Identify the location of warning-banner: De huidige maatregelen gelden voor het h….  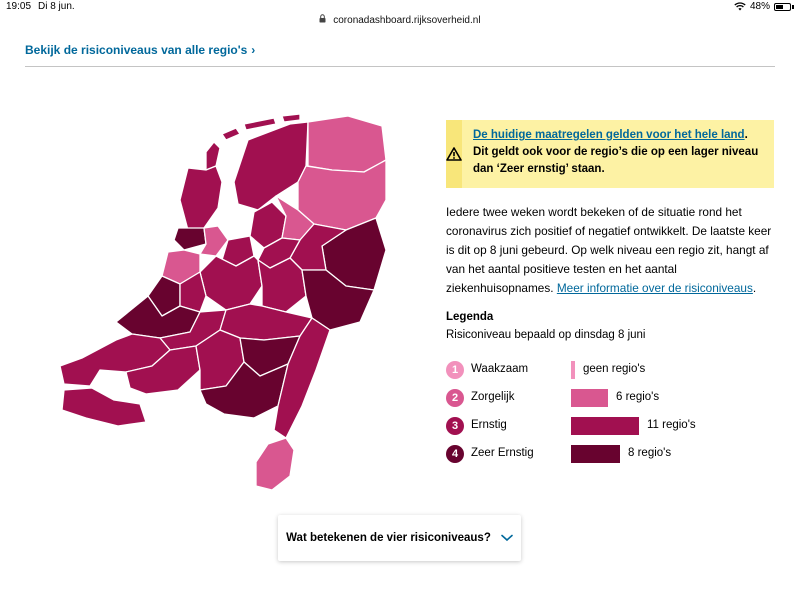
(610, 154).